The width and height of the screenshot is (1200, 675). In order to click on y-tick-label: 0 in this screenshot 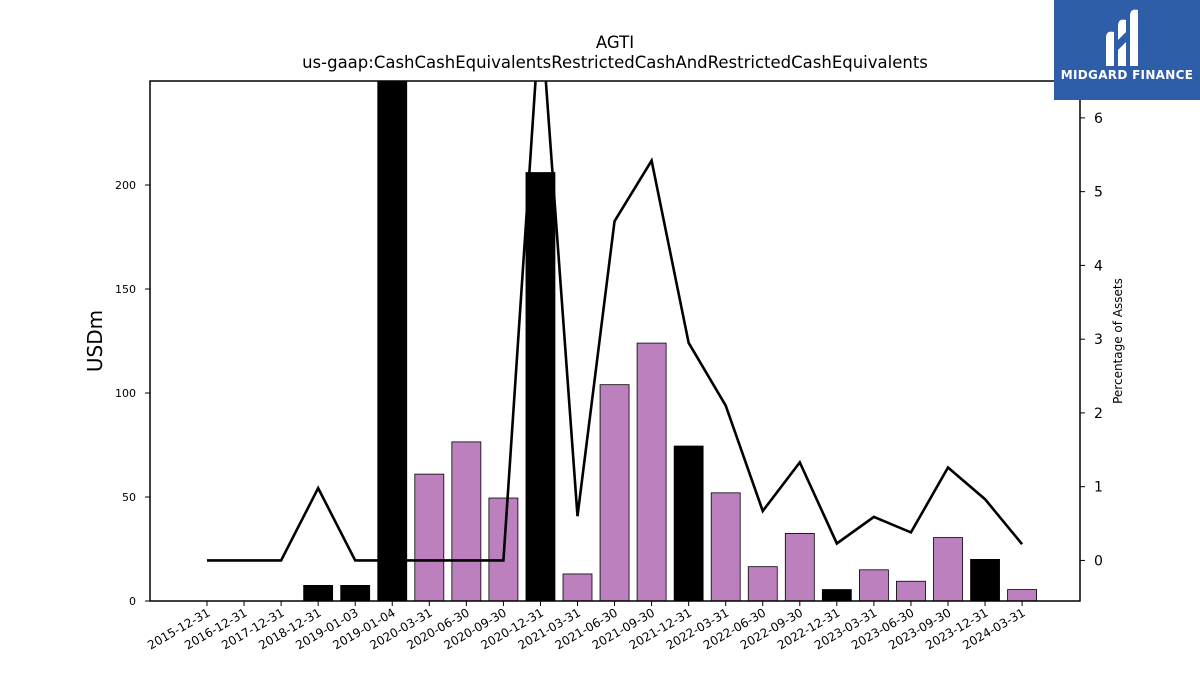, I will do `click(132, 601)`.